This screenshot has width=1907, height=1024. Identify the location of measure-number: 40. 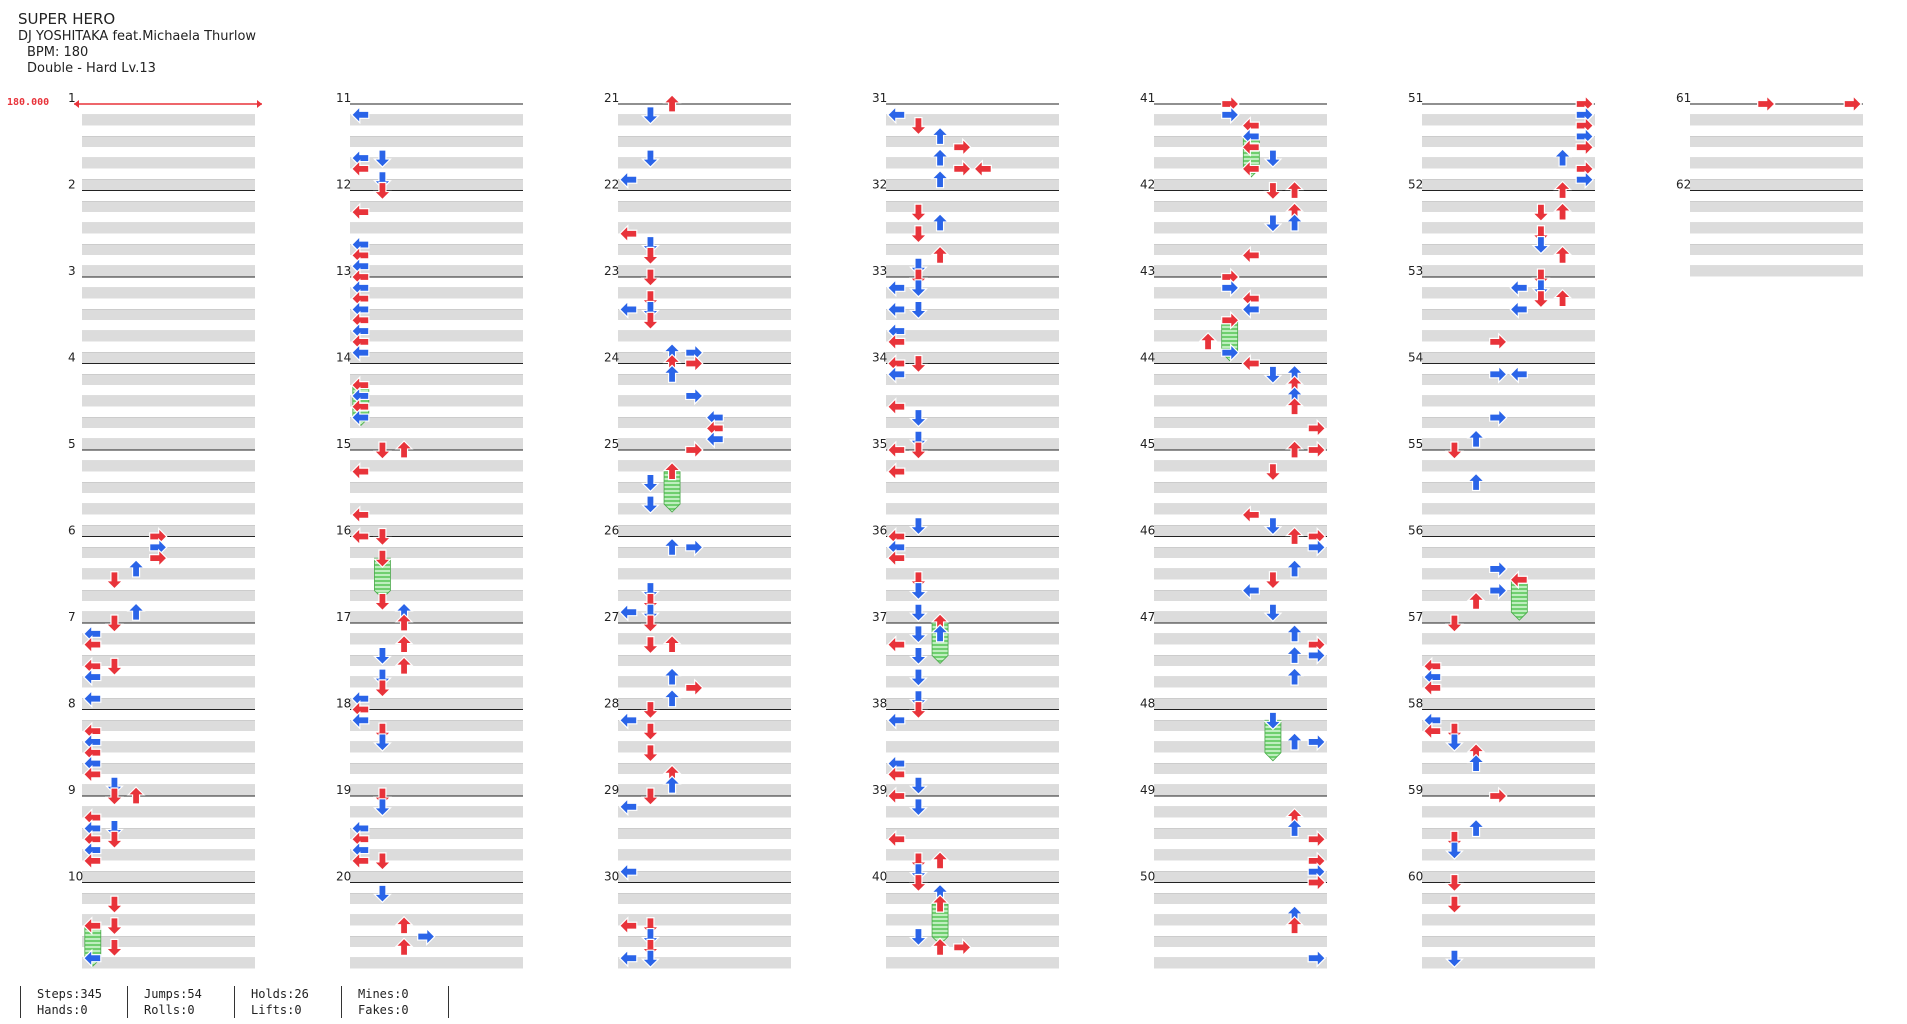
(879, 877).